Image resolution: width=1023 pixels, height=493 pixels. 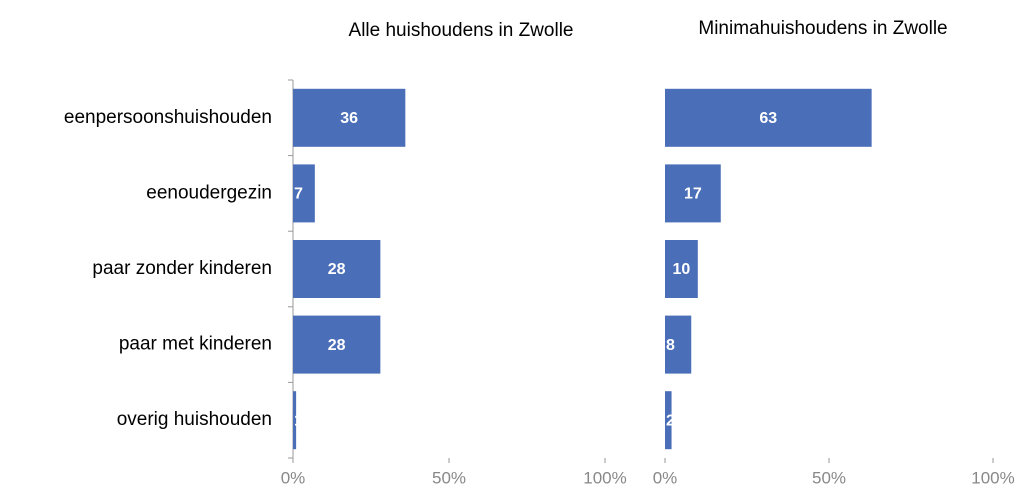 I want to click on y-tick-label: overig huishouden, so click(x=194, y=419).